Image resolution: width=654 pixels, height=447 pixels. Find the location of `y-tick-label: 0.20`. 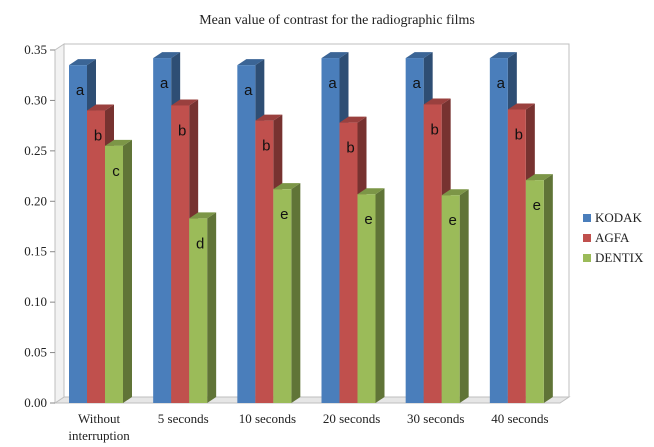

y-tick-label: 0.20 is located at coordinates (35, 200).